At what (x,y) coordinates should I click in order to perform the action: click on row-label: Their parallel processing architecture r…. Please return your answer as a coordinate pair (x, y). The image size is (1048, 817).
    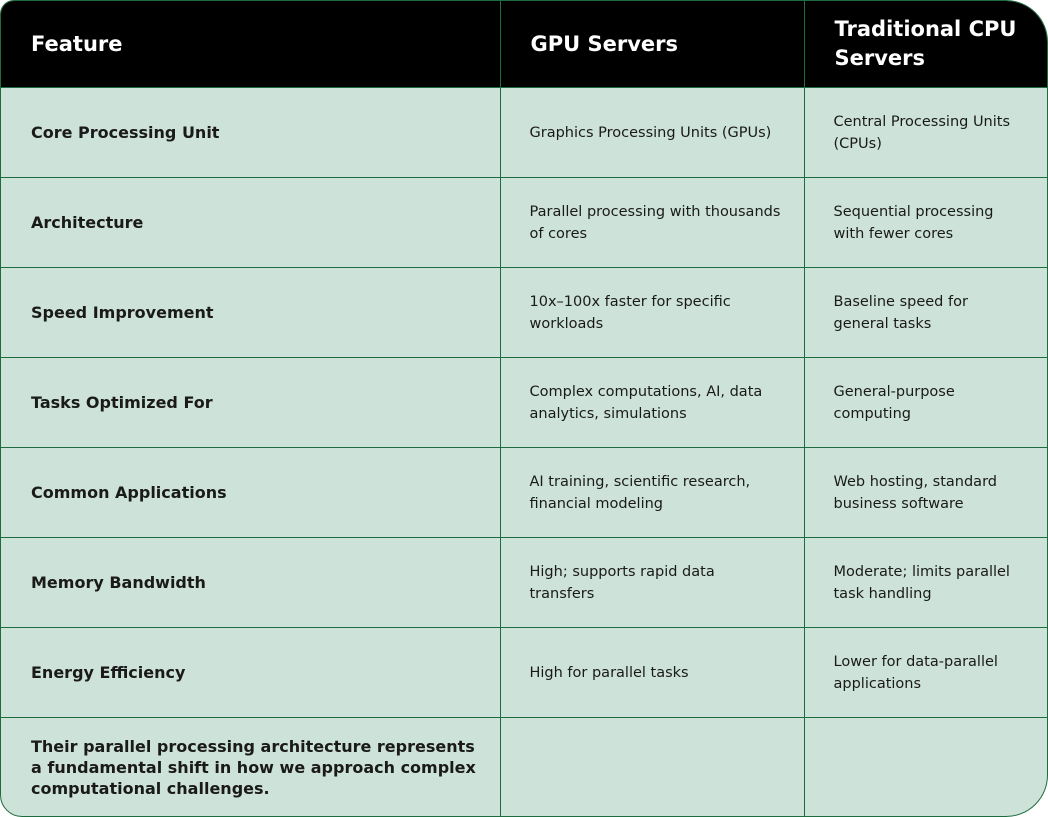
    Looking at the image, I should click on (250, 766).